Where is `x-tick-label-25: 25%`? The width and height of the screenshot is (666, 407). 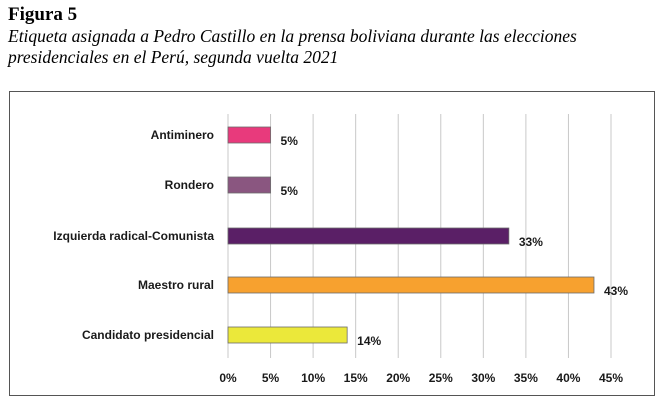 x-tick-label-25: 25% is located at coordinates (441, 378).